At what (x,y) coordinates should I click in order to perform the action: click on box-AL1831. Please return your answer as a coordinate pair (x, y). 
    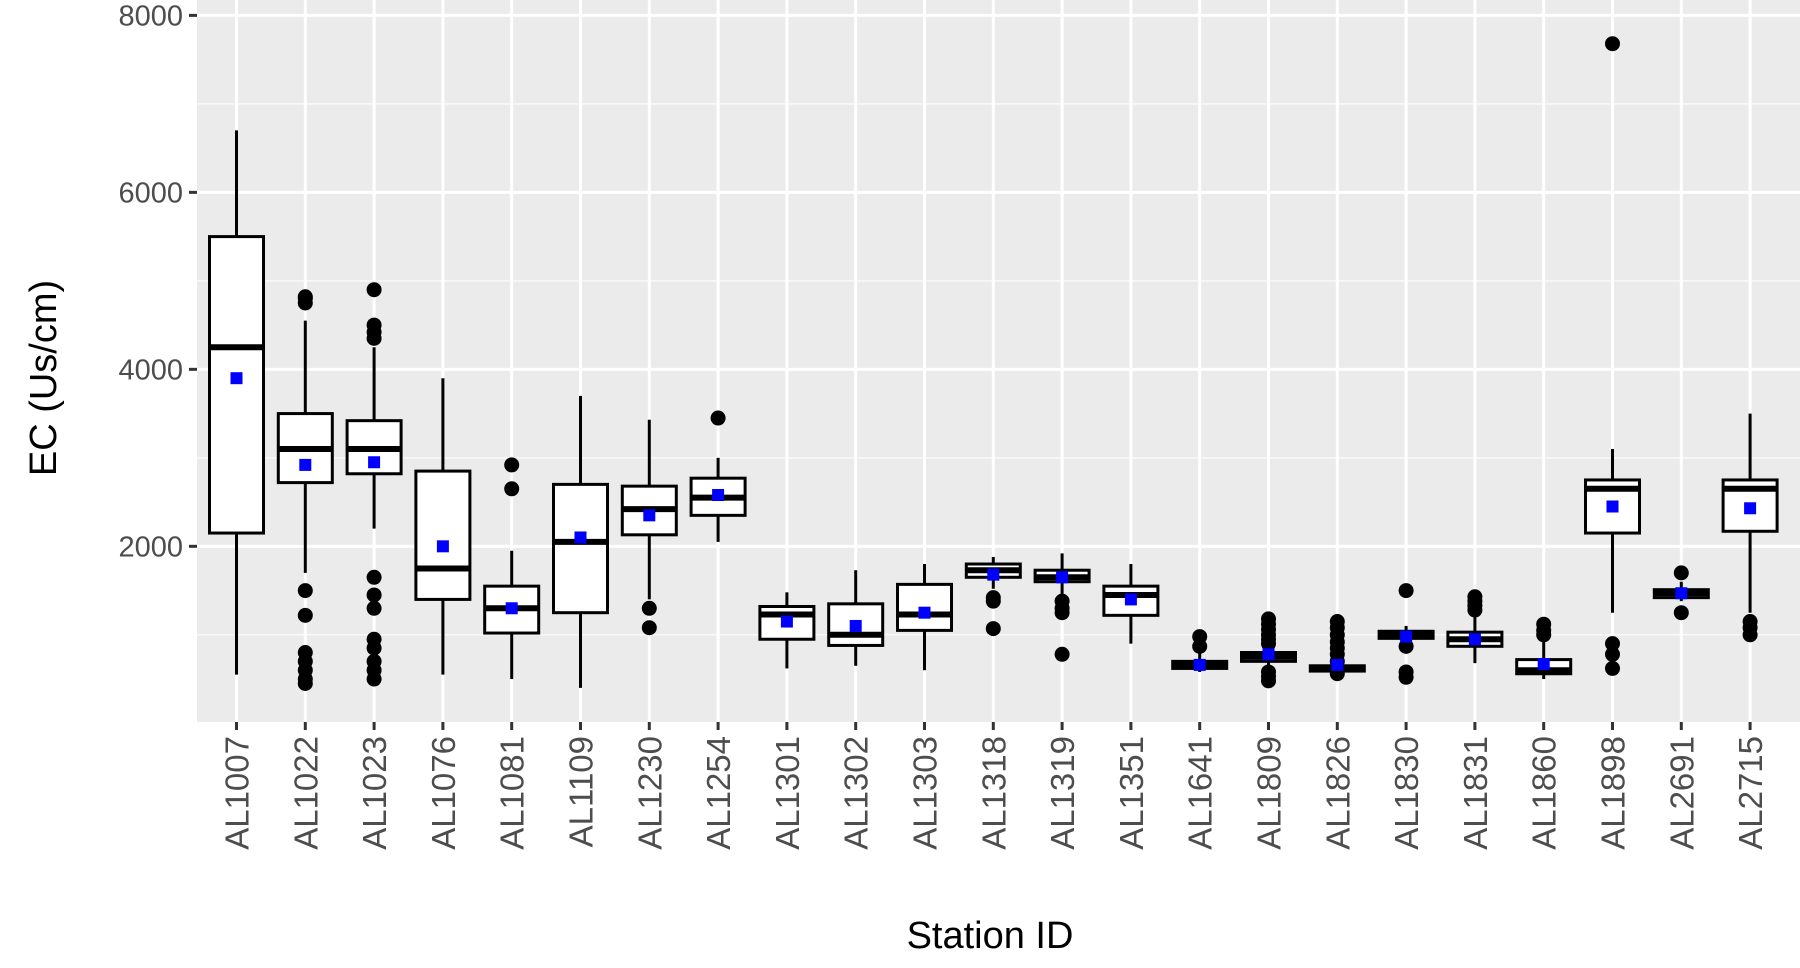
    Looking at the image, I should click on (1475, 626).